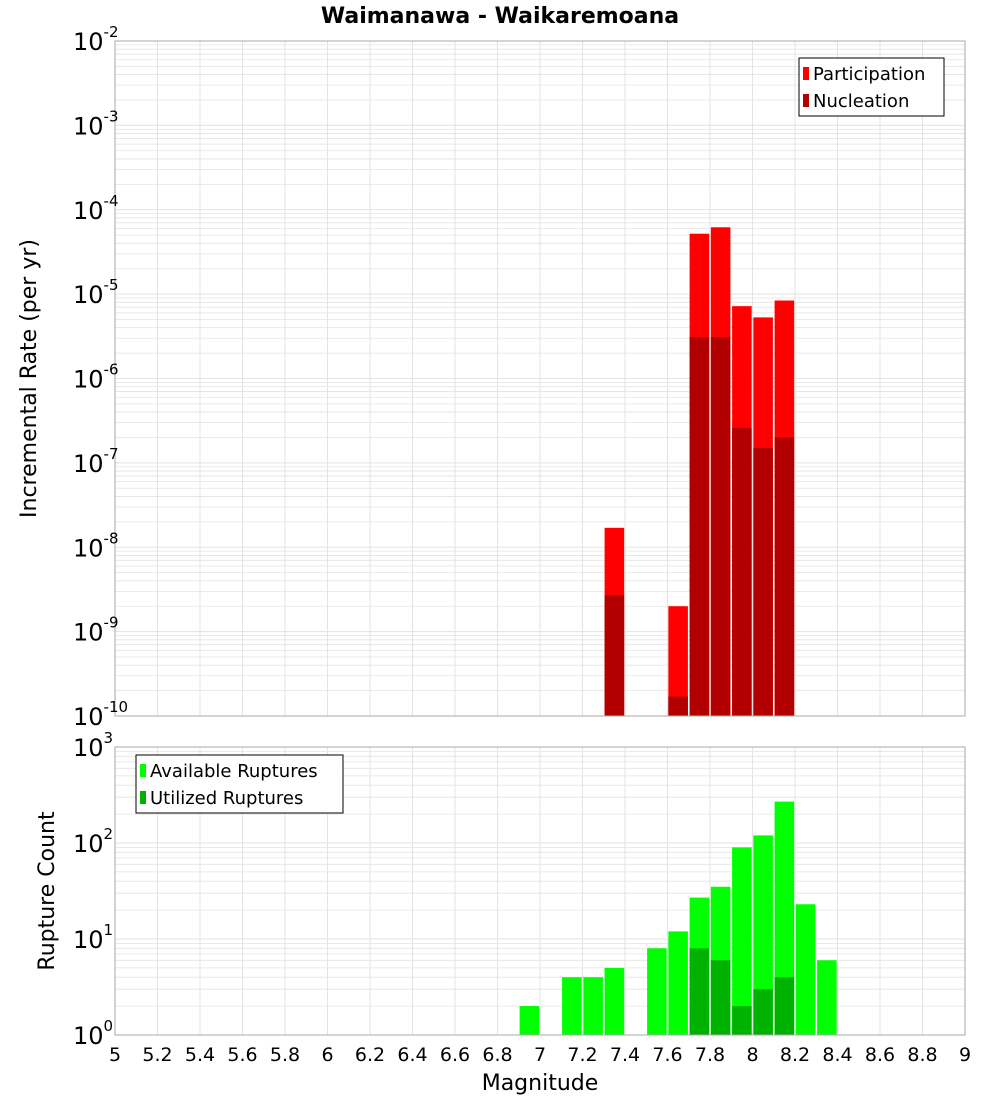 This screenshot has height=1100, width=1000. What do you see at coordinates (96, 39) in the screenshot?
I see `y-tick-label: 10⁻²` at bounding box center [96, 39].